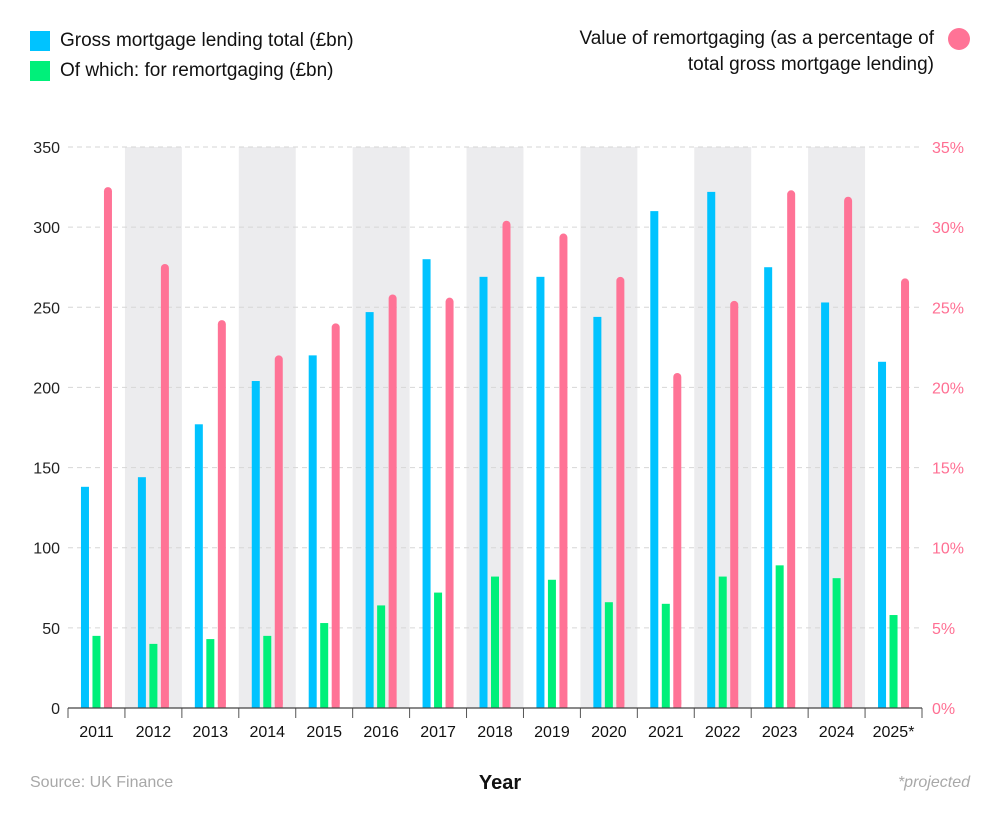 The height and width of the screenshot is (820, 1000). Describe the element at coordinates (948, 549) in the screenshot. I see `y-right-tick-label: 10%` at that location.